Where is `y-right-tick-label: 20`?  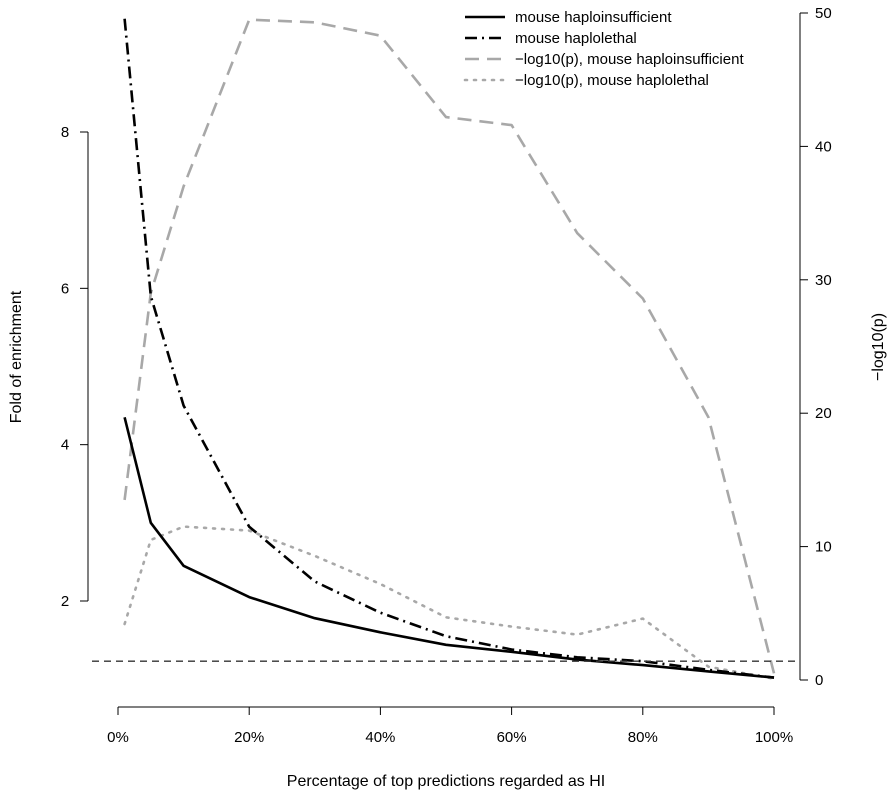
y-right-tick-label: 20 is located at coordinates (823, 413).